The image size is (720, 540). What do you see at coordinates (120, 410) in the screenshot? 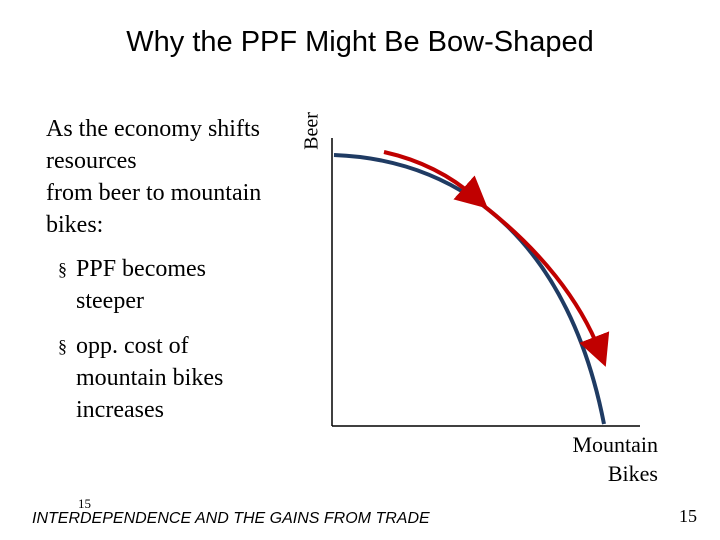
I see `bullet-line: increases` at bounding box center [120, 410].